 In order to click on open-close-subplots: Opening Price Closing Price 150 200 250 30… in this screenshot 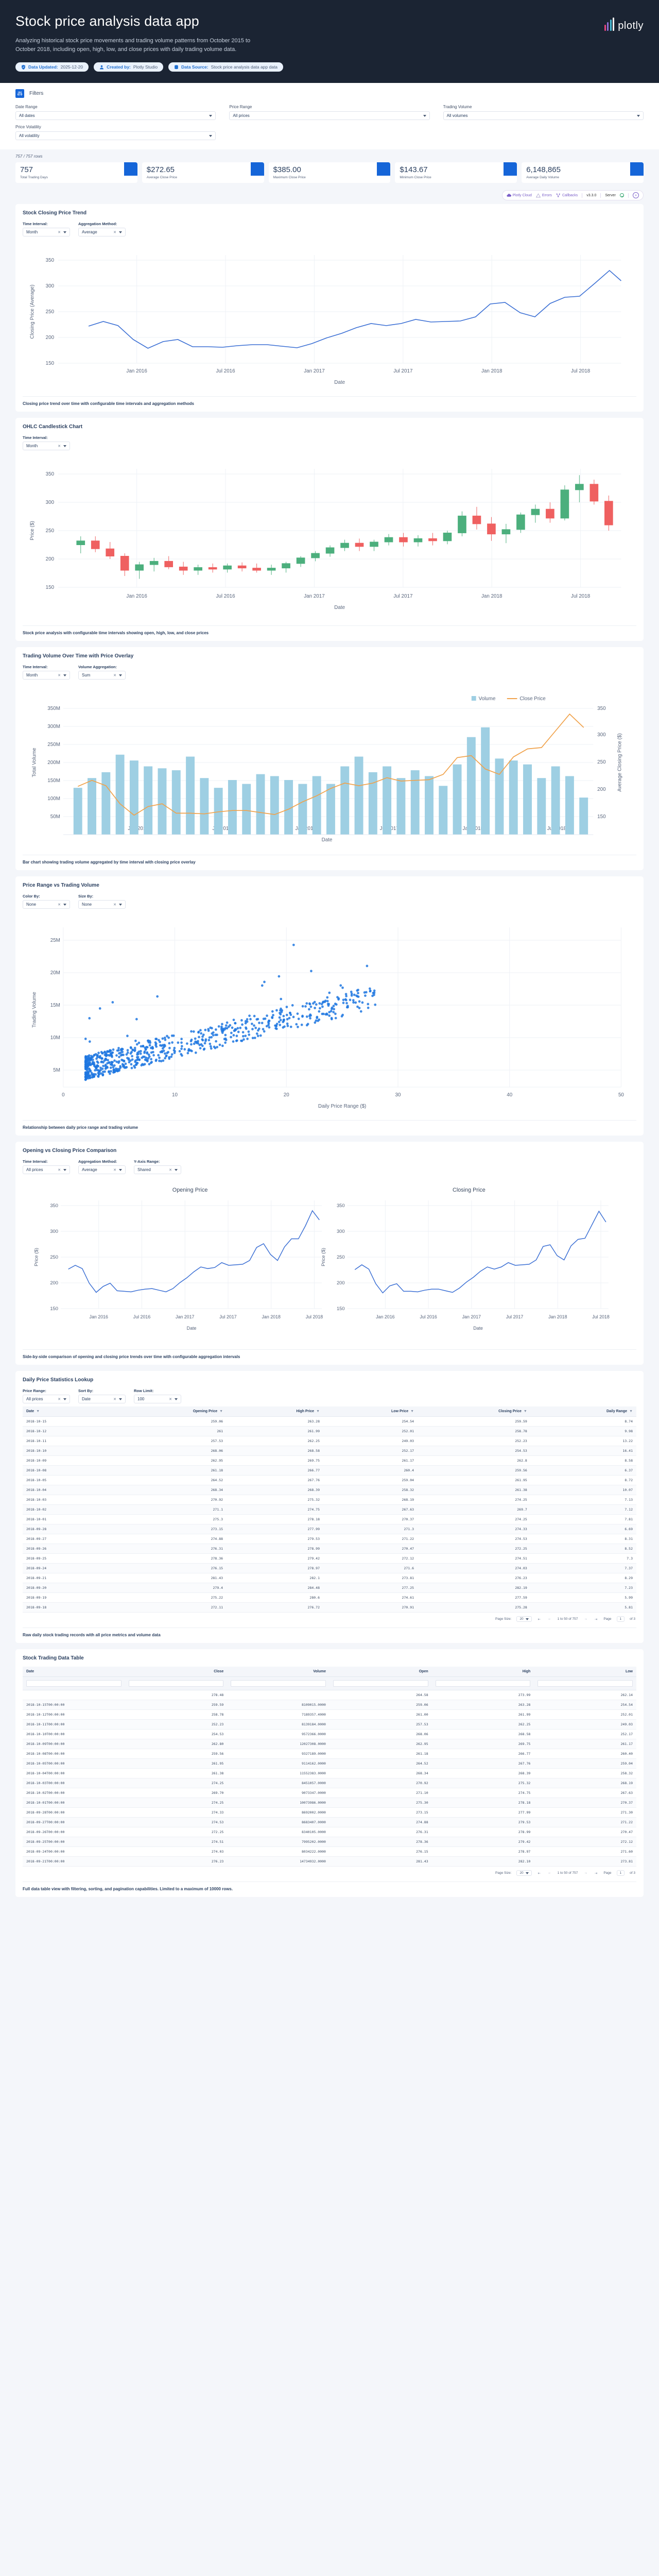, I will do `click(329, 1262)`.